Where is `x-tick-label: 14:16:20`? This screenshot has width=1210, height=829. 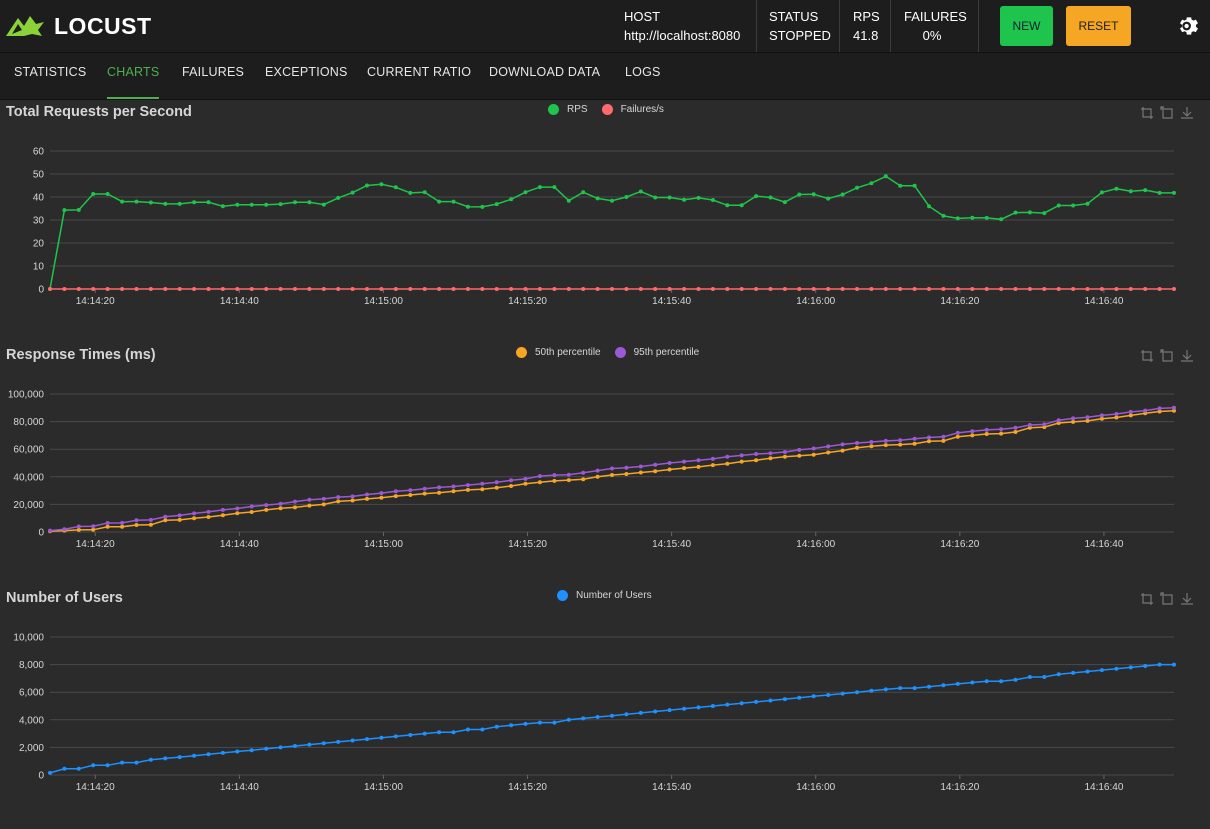
x-tick-label: 14:16:20 is located at coordinates (959, 301).